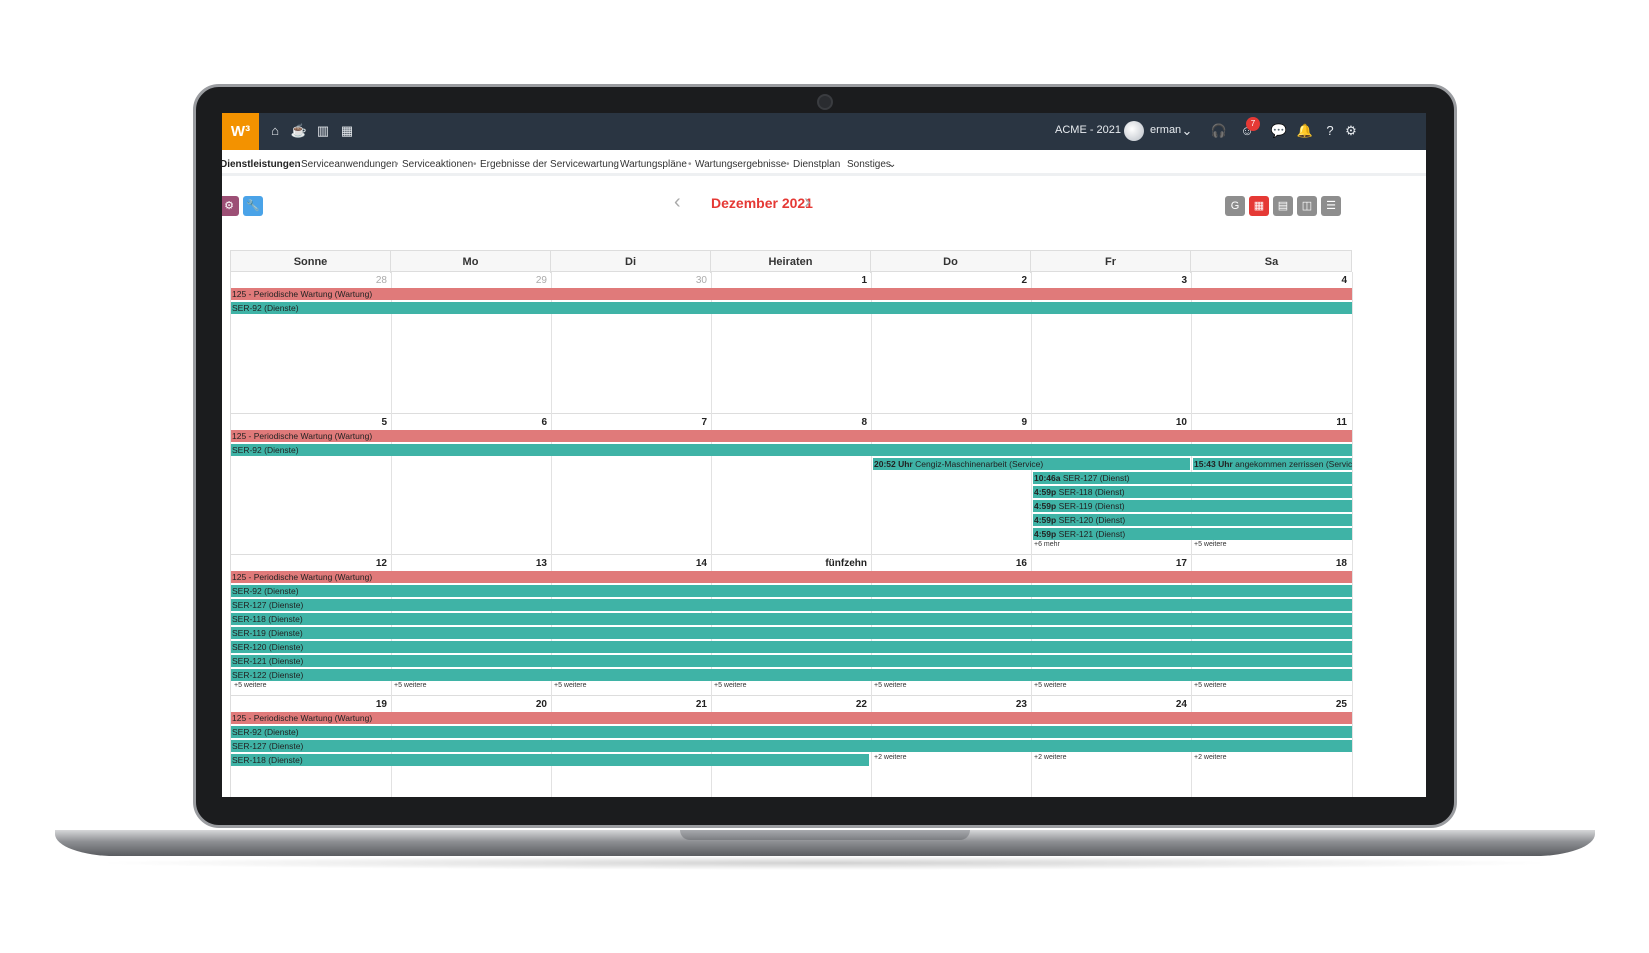 Image resolution: width=1649 pixels, height=953 pixels. What do you see at coordinates (541, 704) in the screenshot?
I see `day-number: 20` at bounding box center [541, 704].